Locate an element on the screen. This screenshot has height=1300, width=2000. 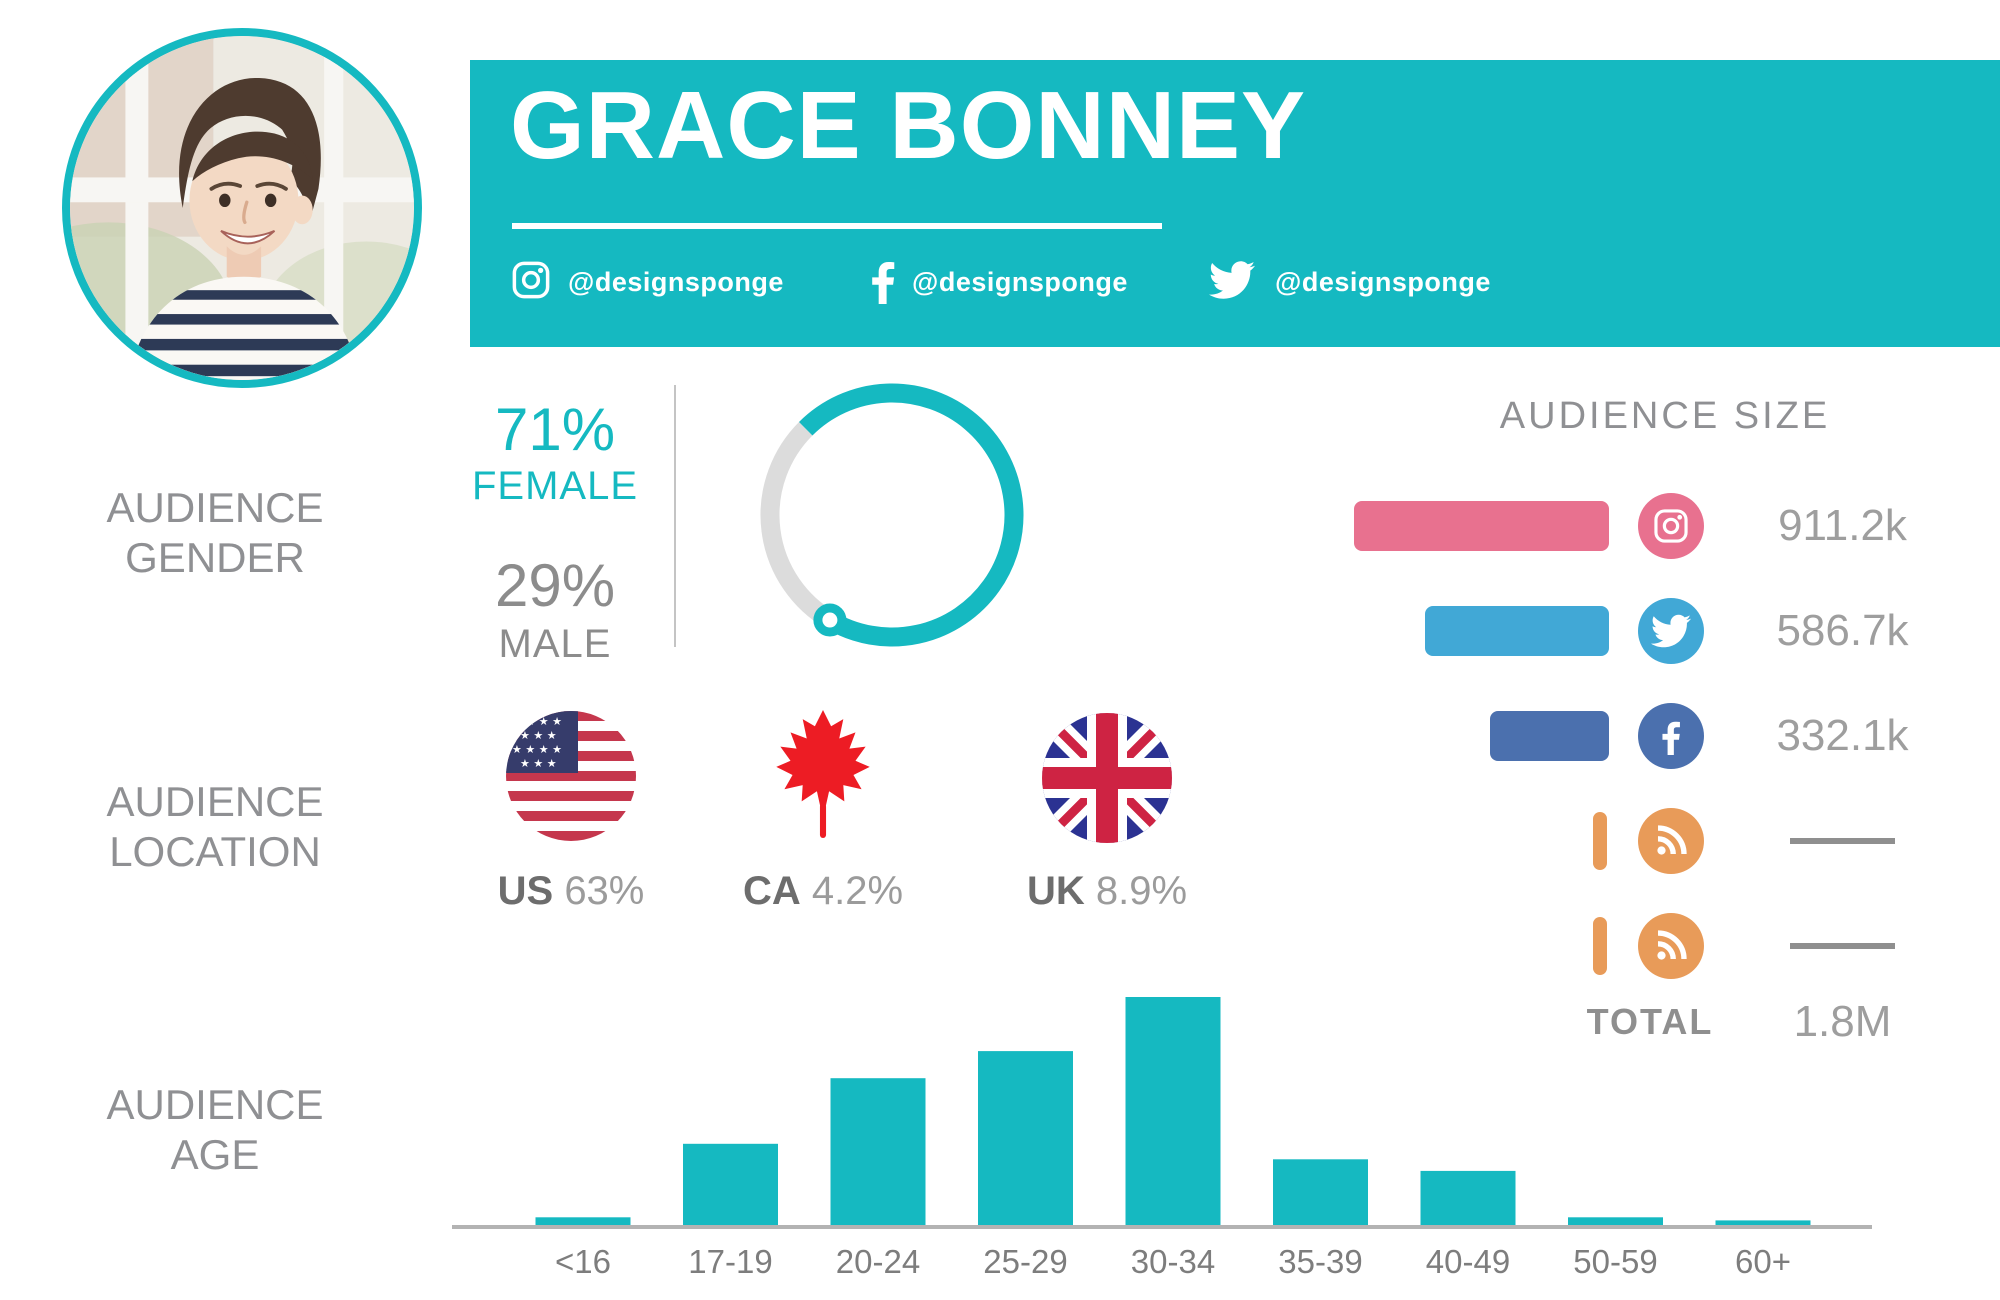
age-tick-label: 40-49 is located at coordinates (1468, 1261).